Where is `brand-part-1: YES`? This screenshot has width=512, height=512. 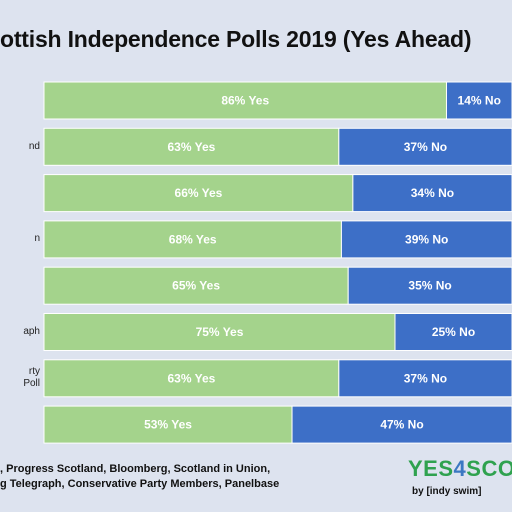 brand-part-1: YES is located at coordinates (431, 468).